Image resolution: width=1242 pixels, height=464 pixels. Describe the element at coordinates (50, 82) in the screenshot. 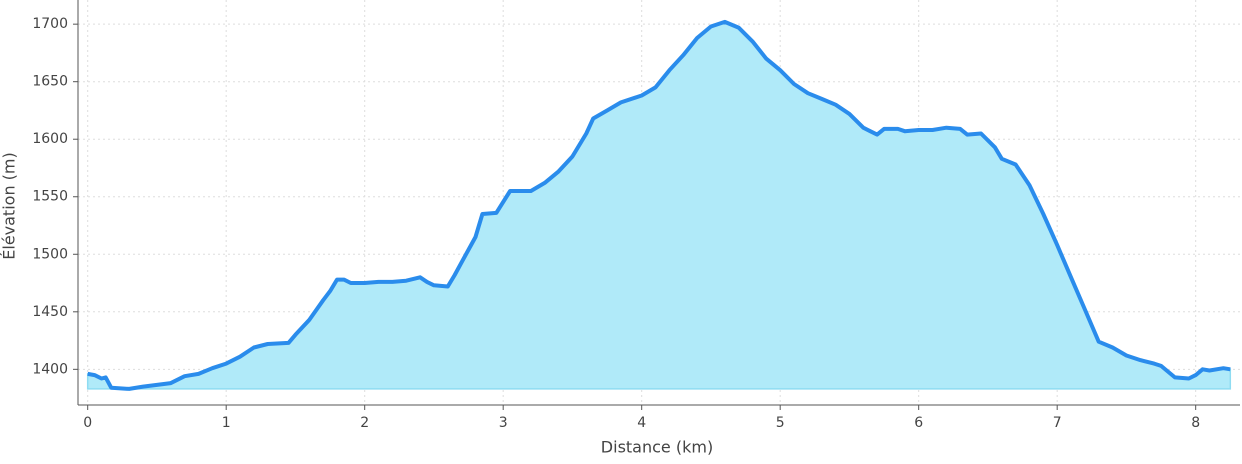

I see `y-tick-label: 1650` at that location.